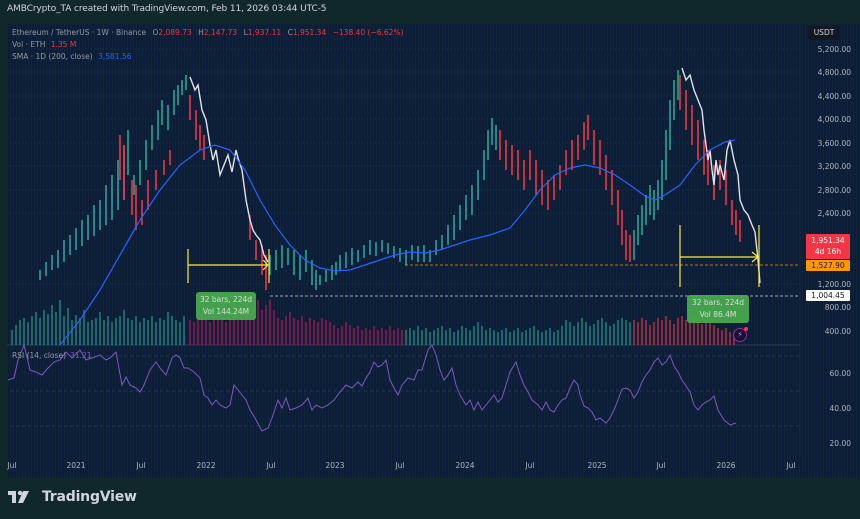 This screenshot has height=519, width=860. I want to click on tradingview-logo-icon, so click(18, 496).